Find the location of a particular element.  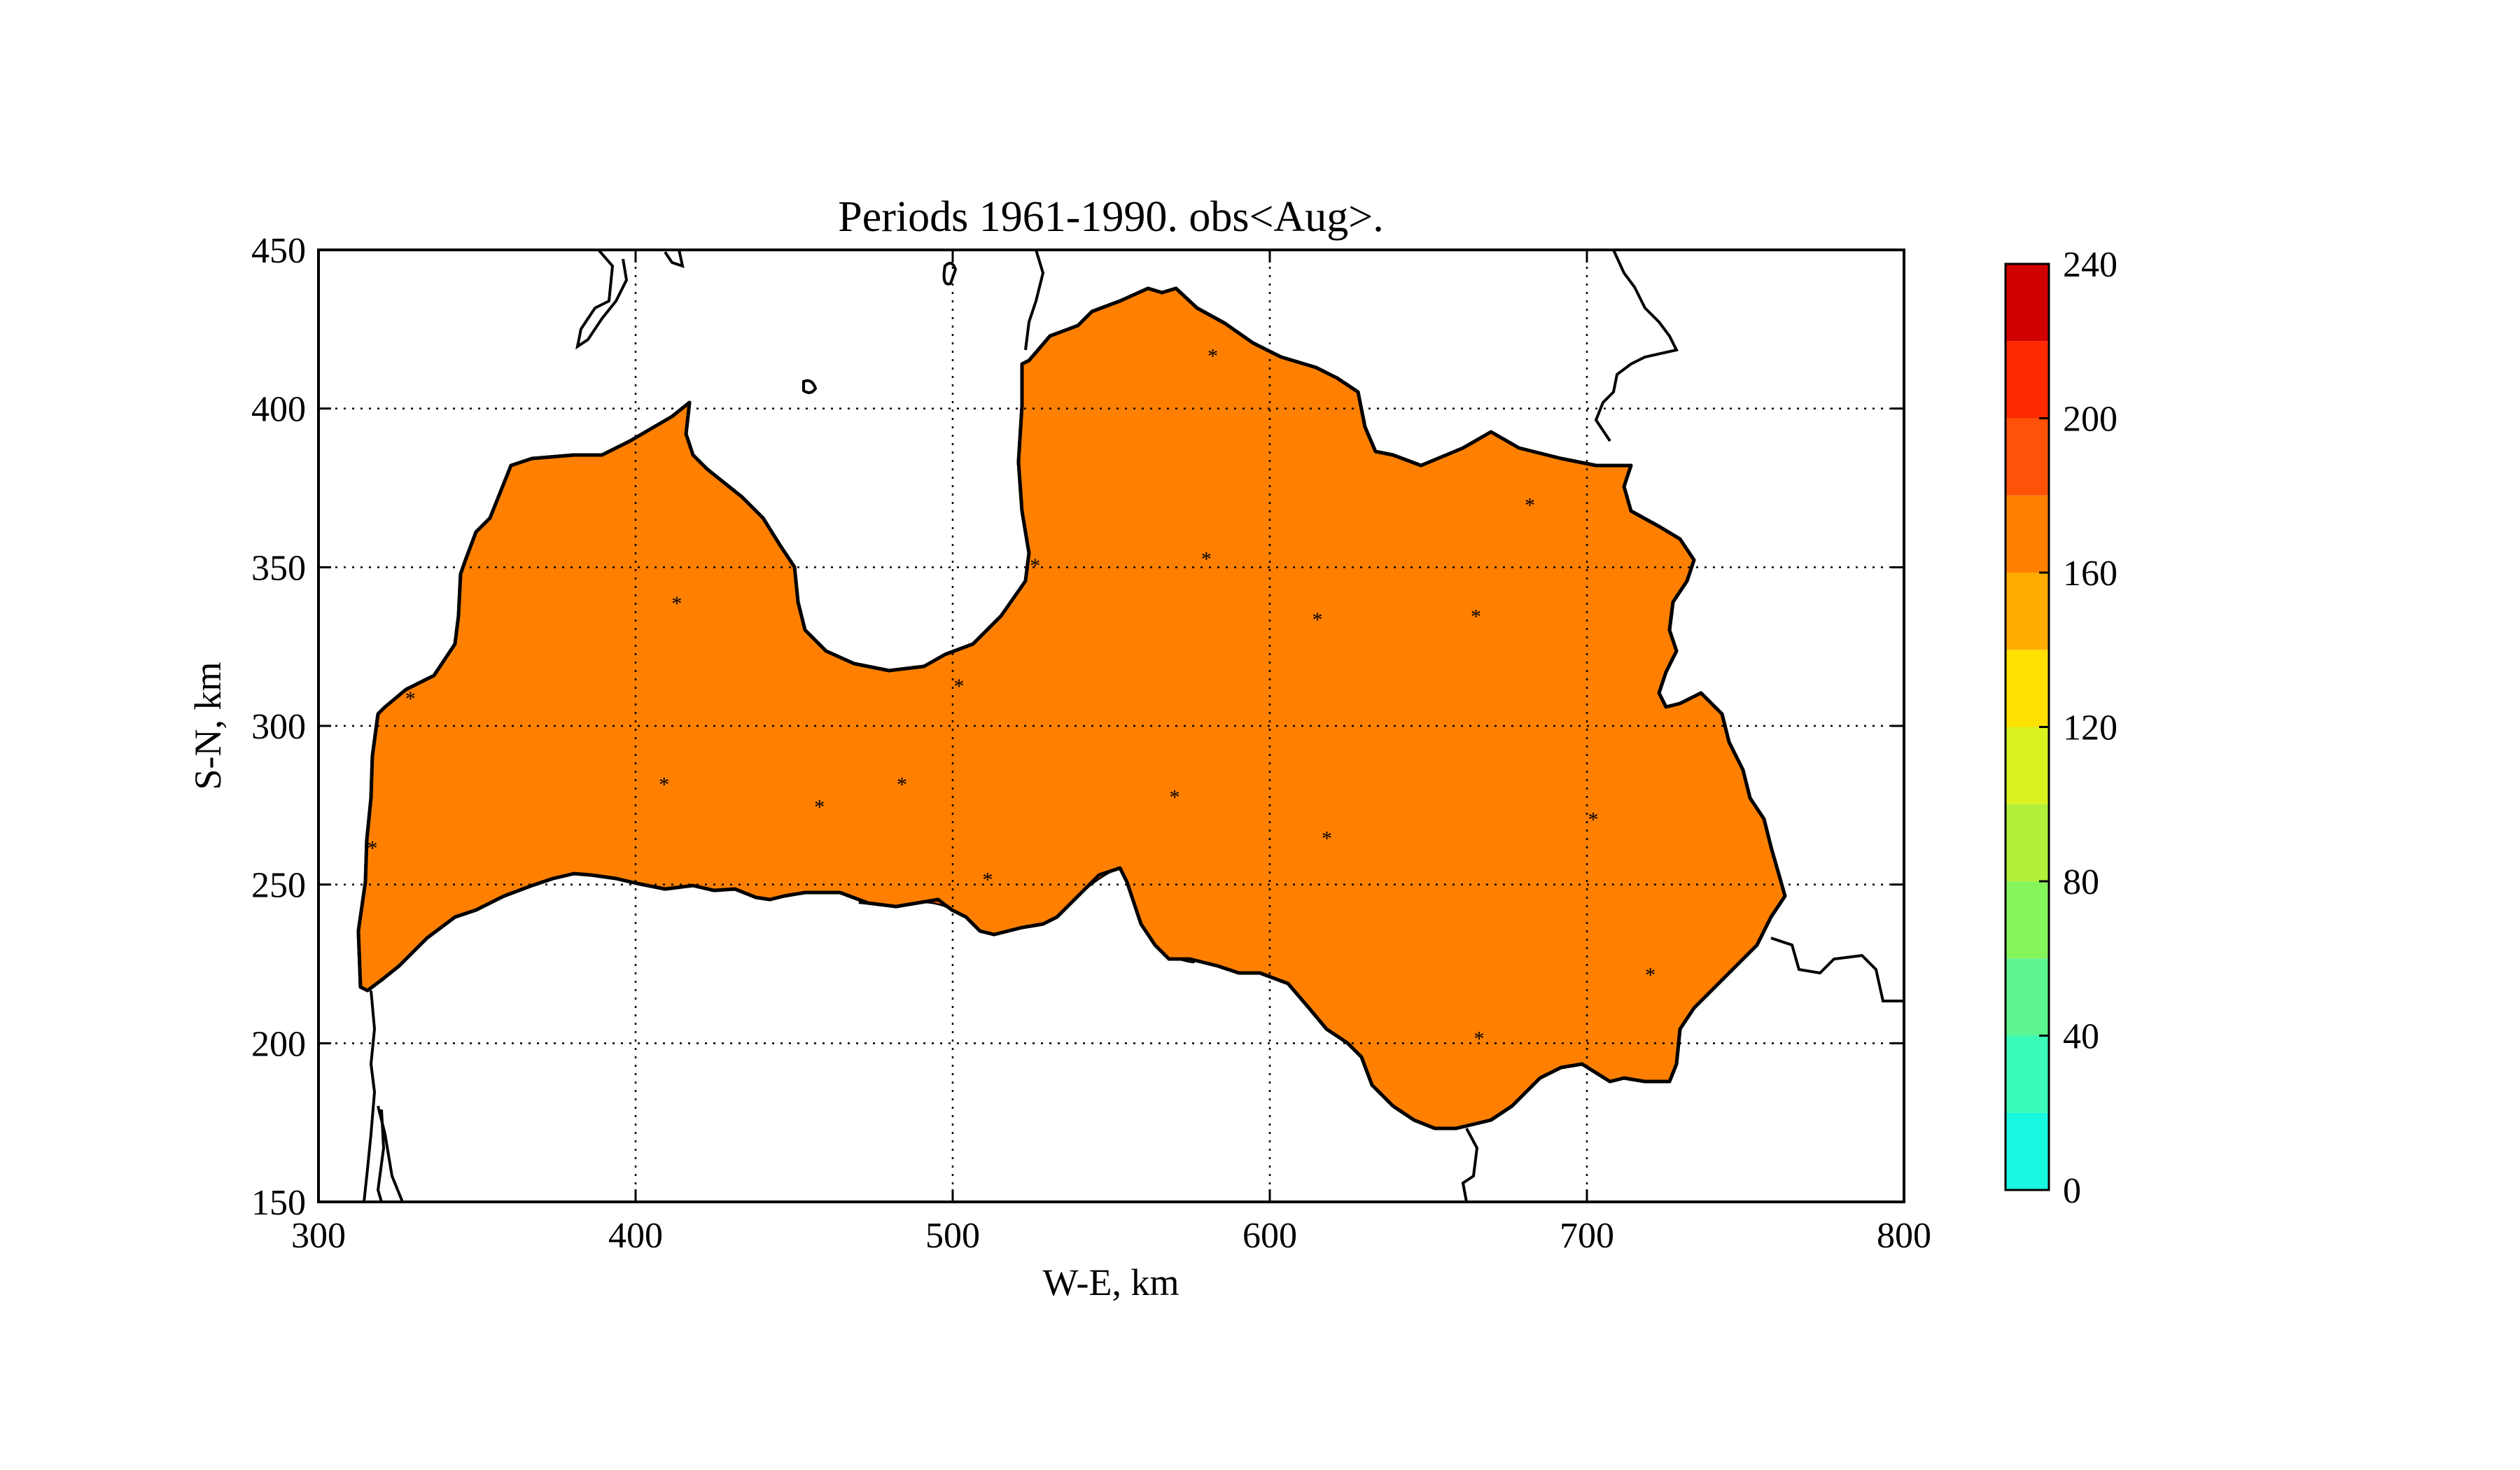

y-tick-label: 300 is located at coordinates (278, 727).